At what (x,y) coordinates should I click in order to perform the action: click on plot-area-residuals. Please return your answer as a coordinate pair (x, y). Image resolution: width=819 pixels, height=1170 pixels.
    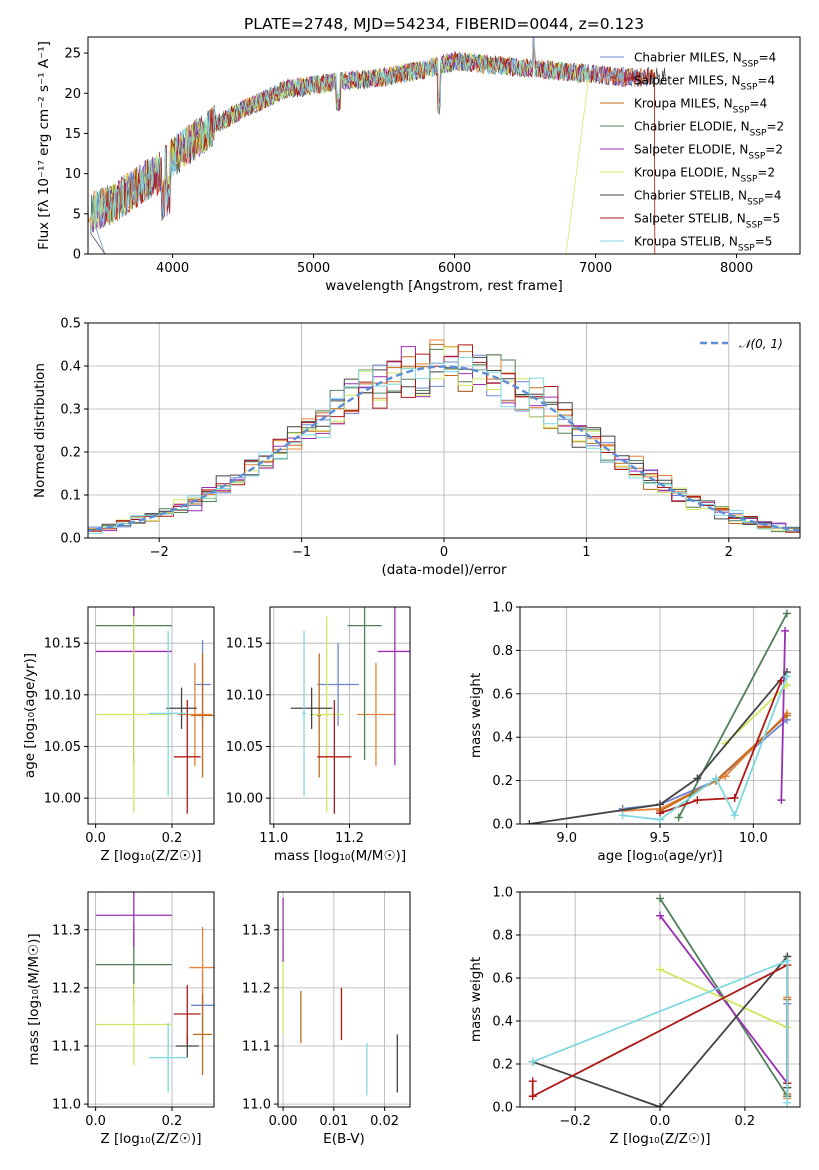
    Looking at the image, I should click on (444, 438).